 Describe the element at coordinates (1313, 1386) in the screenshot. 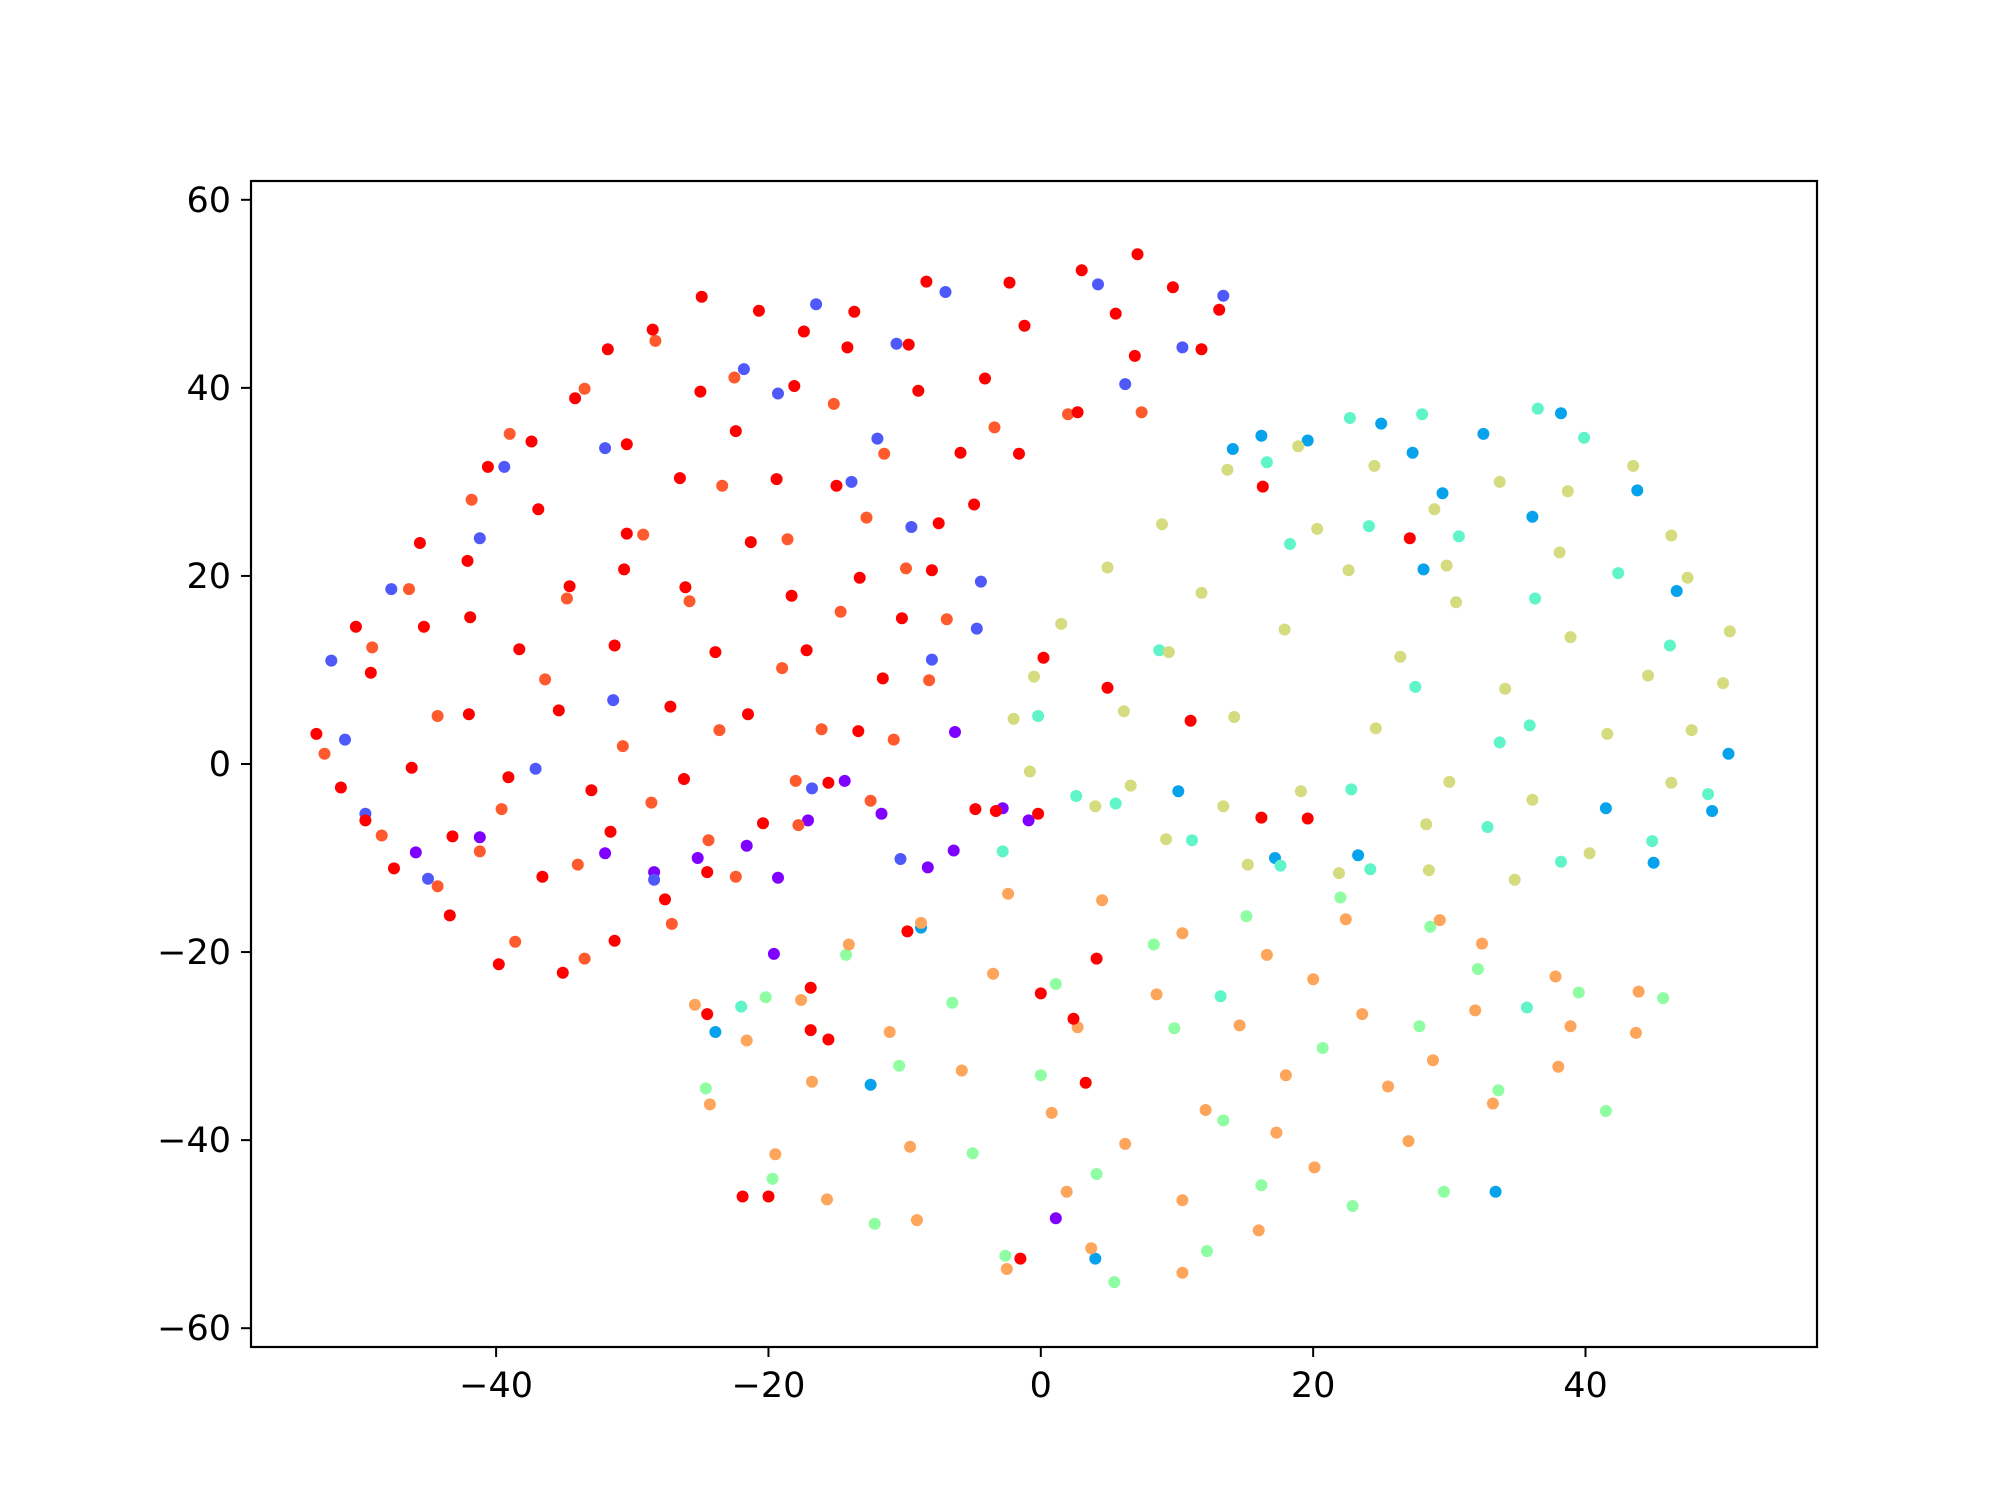

I see `x-tick-label: 20` at that location.